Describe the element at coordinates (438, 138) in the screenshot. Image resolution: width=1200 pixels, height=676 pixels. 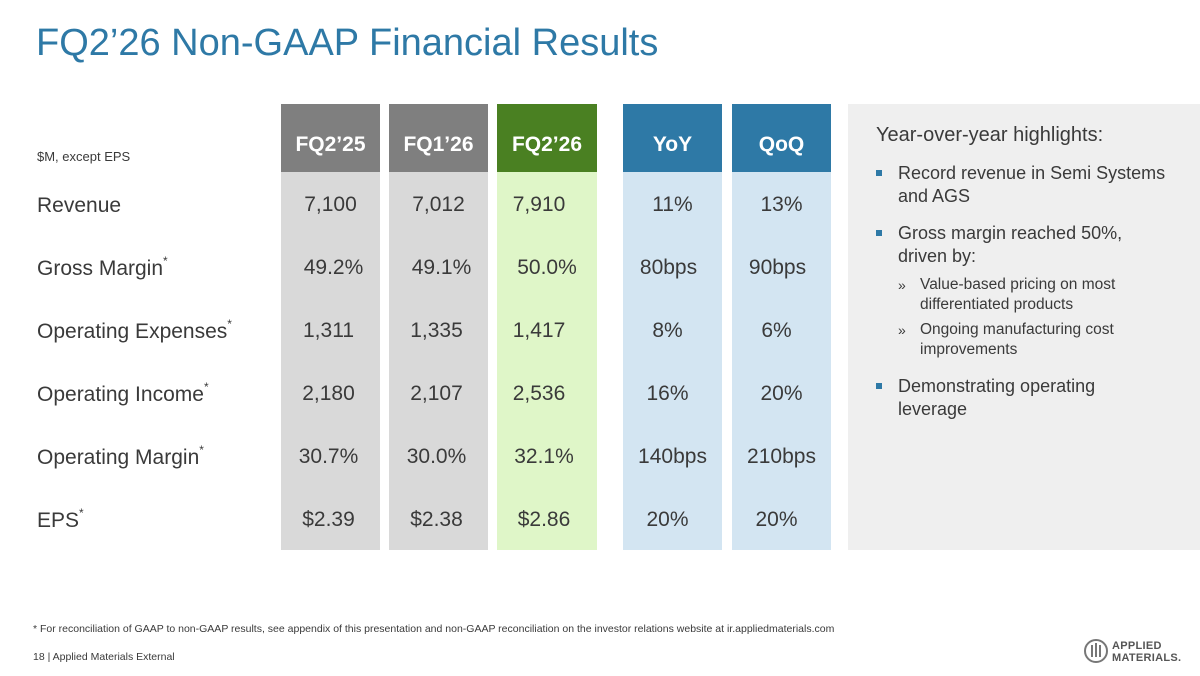
I see `column-header: FQ1’26` at that location.